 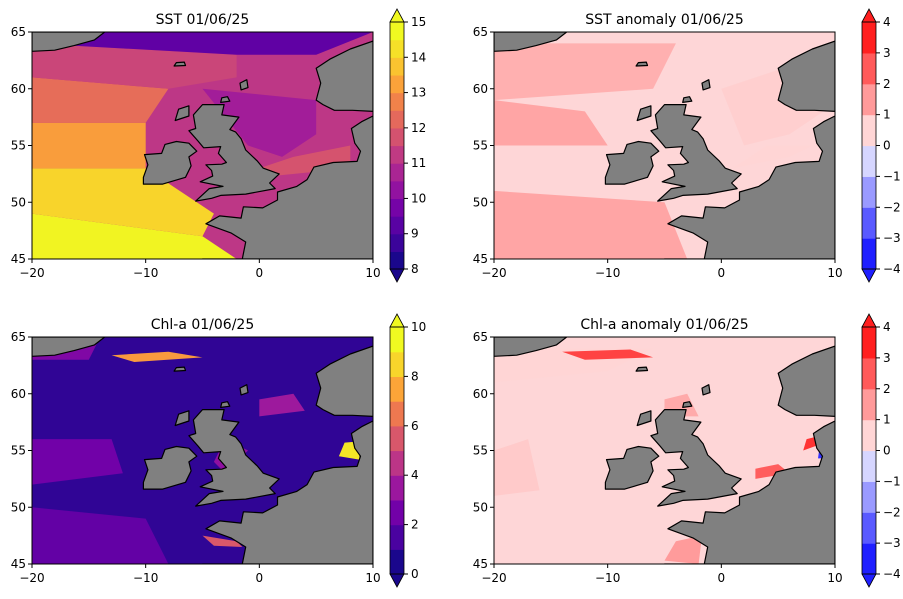 I want to click on colorbar-tick-label: −3, so click(x=892, y=238).